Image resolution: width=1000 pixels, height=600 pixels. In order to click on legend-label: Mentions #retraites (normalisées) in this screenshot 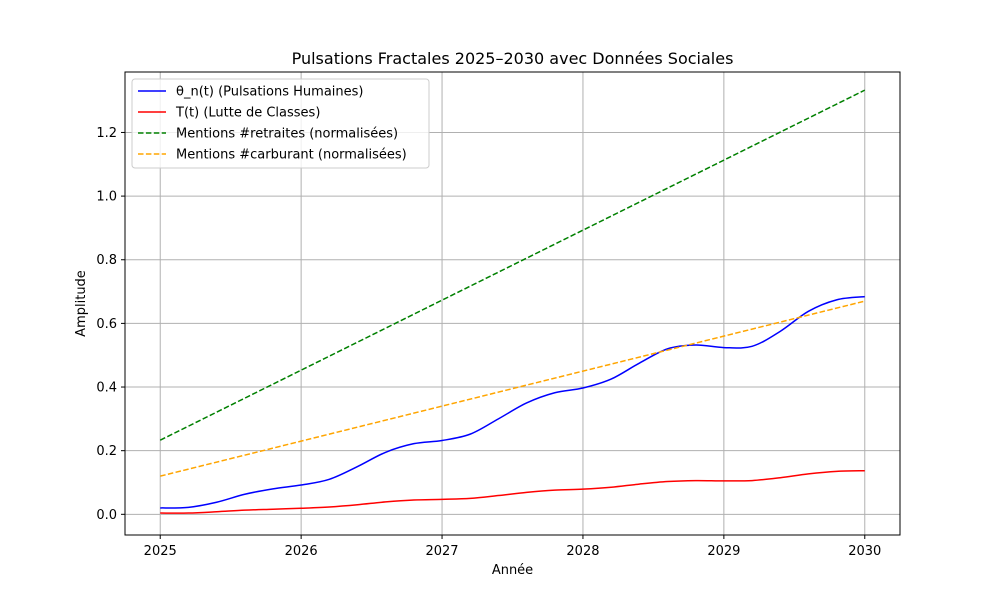, I will do `click(287, 134)`.